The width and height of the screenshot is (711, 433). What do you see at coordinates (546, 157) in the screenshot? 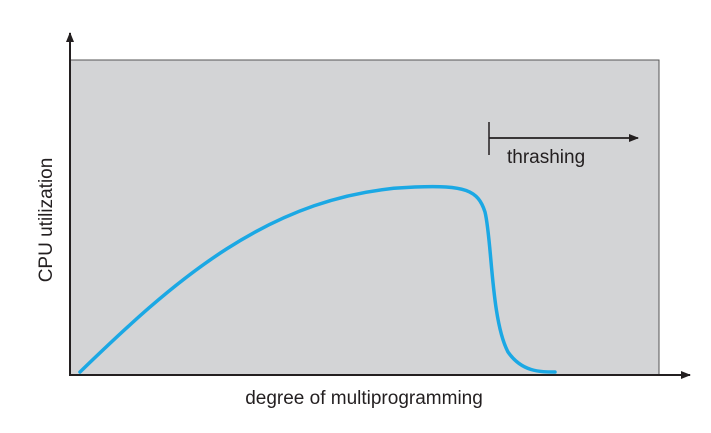
I see `thrashing-label: thrashing` at bounding box center [546, 157].